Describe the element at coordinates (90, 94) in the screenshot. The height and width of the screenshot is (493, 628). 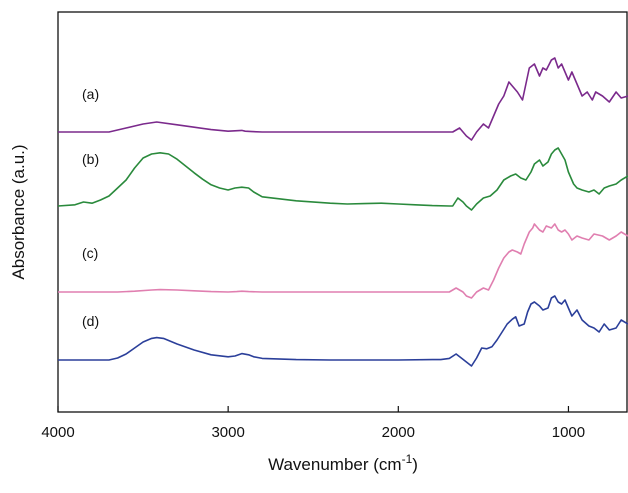
I see `series-label-1: (a)` at that location.